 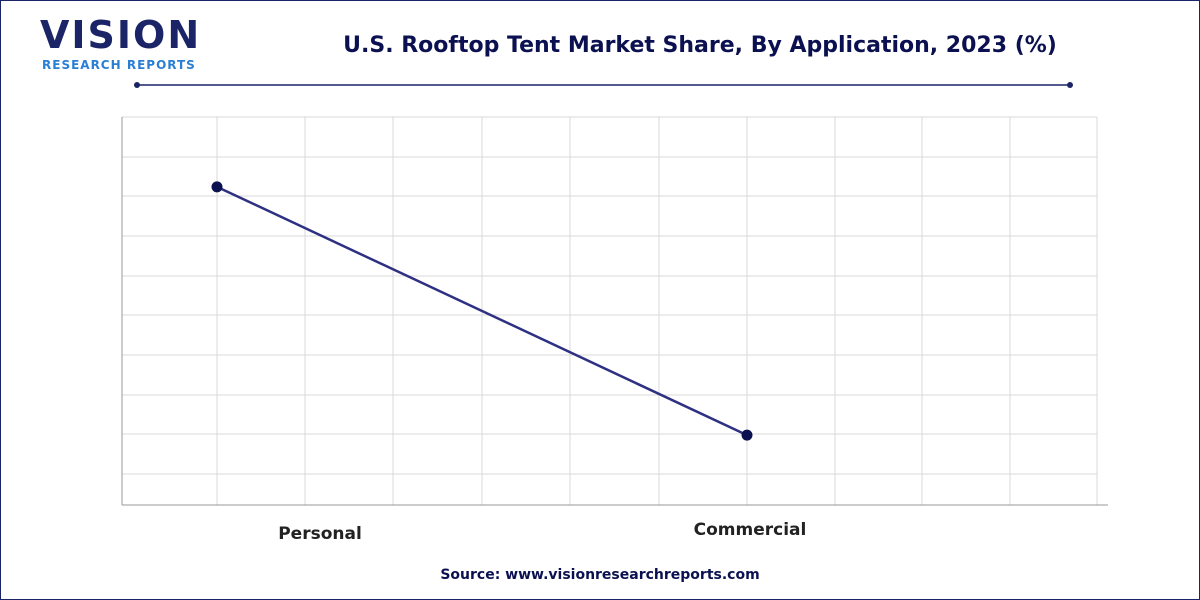 I want to click on x-tick-label: Personal, so click(x=320, y=534).